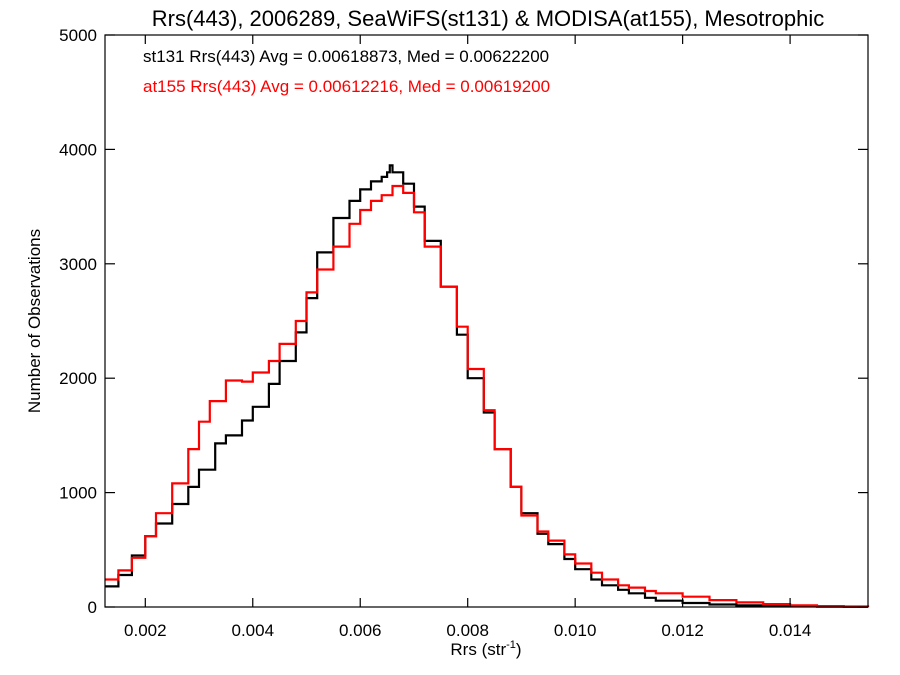  I want to click on y-tick-label: 1000, so click(78, 493).